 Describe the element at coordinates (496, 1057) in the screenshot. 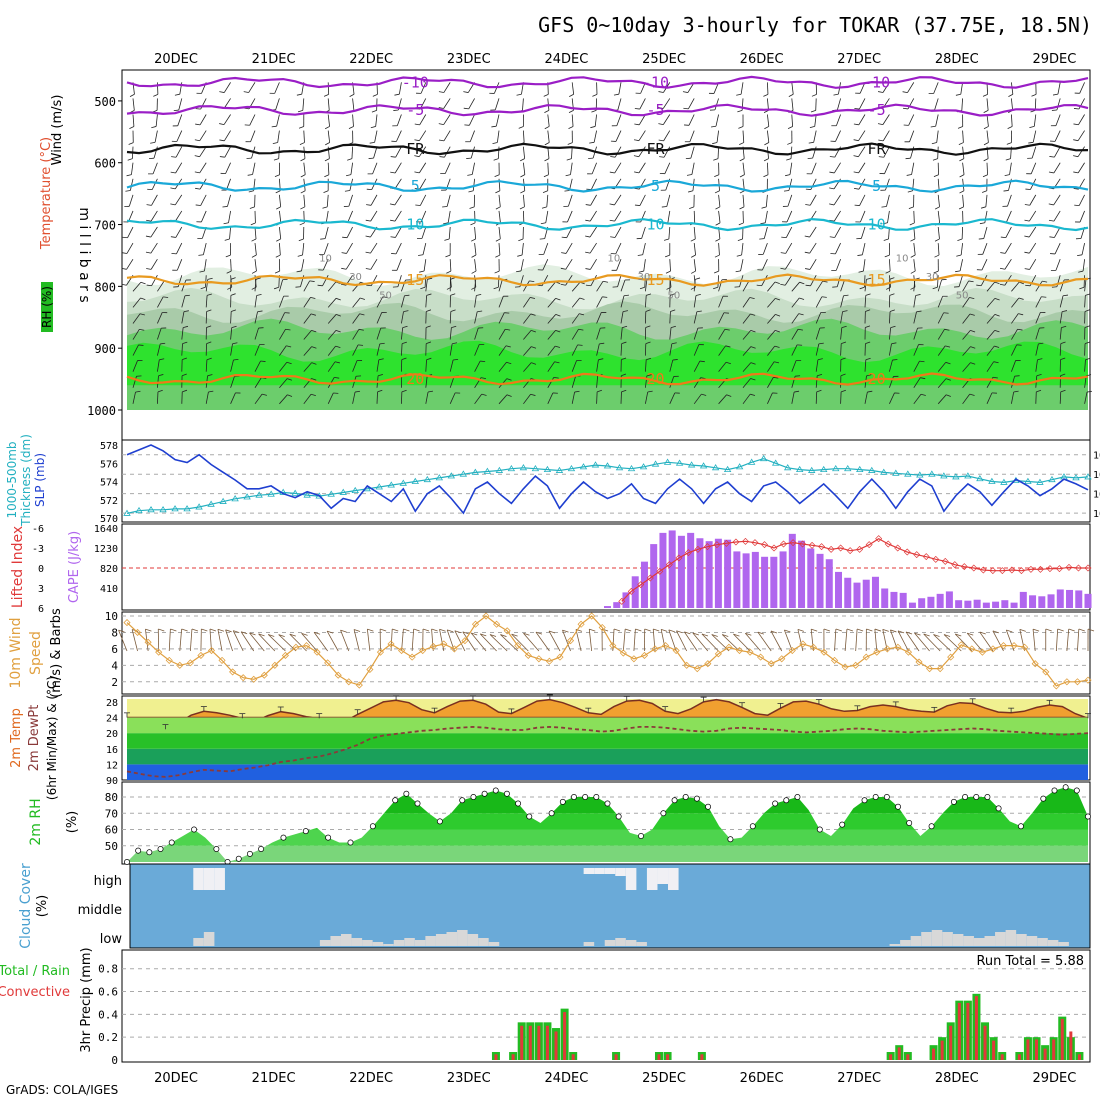

I see `precip-conv-bar` at that location.